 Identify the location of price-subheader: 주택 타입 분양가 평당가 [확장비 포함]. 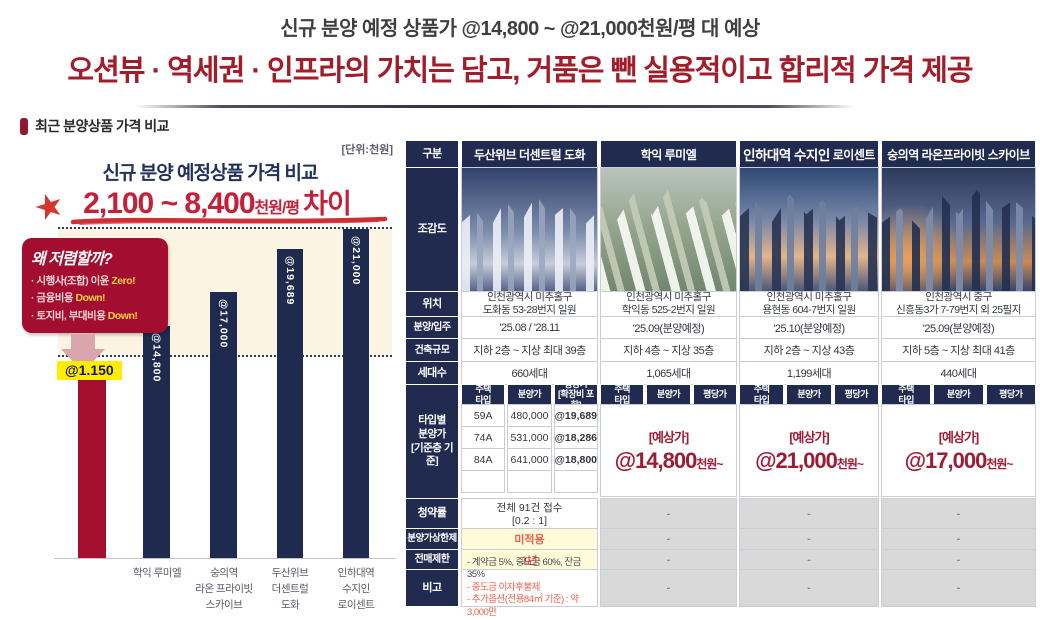
(529, 394).